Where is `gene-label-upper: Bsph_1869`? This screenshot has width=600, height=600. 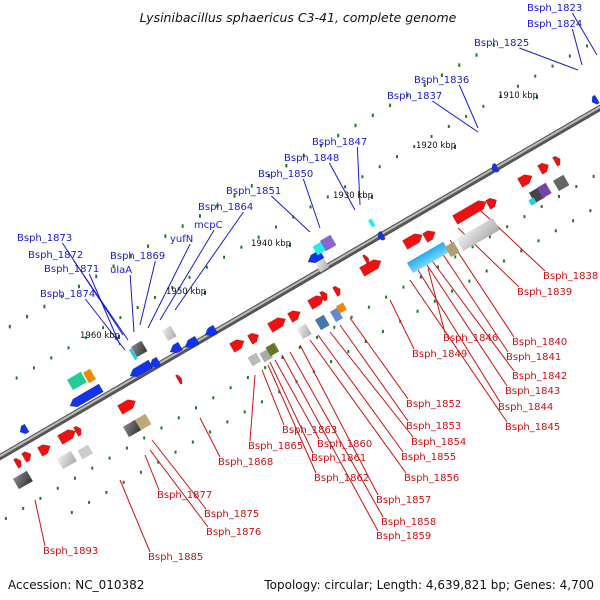
gene-label-upper: Bsph_1869 is located at coordinates (137, 256).